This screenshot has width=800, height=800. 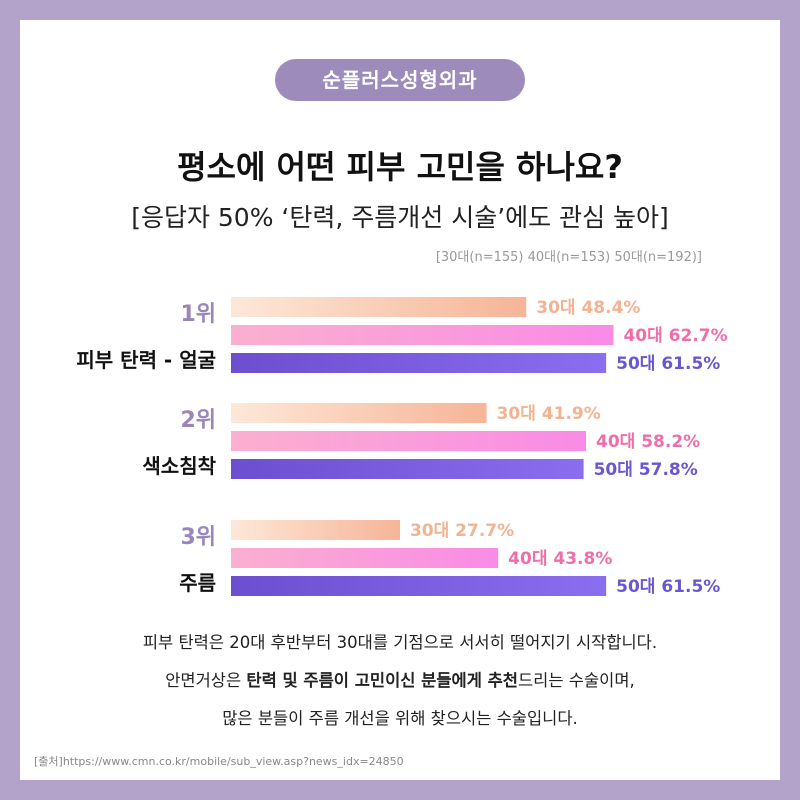 What do you see at coordinates (400, 167) in the screenshot?
I see `page-title: 평소에 어떤 피부 고민을 하나요?` at bounding box center [400, 167].